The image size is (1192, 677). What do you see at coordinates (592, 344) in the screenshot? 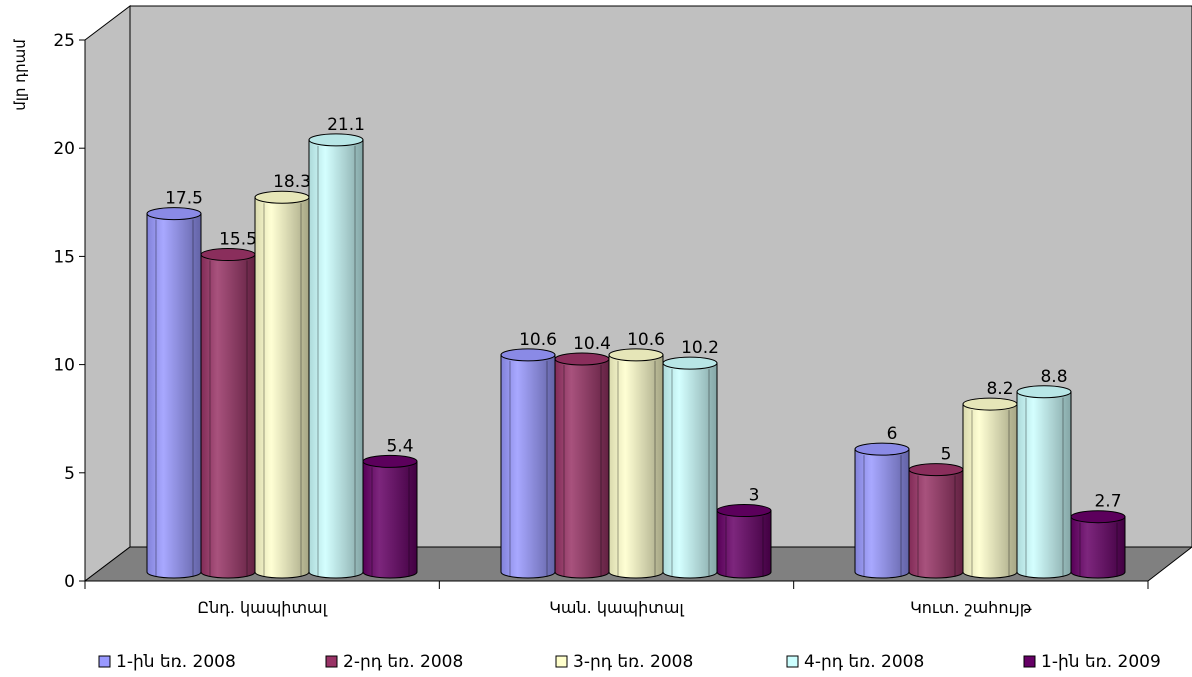
I see `data-label: 10.4` at bounding box center [592, 344].